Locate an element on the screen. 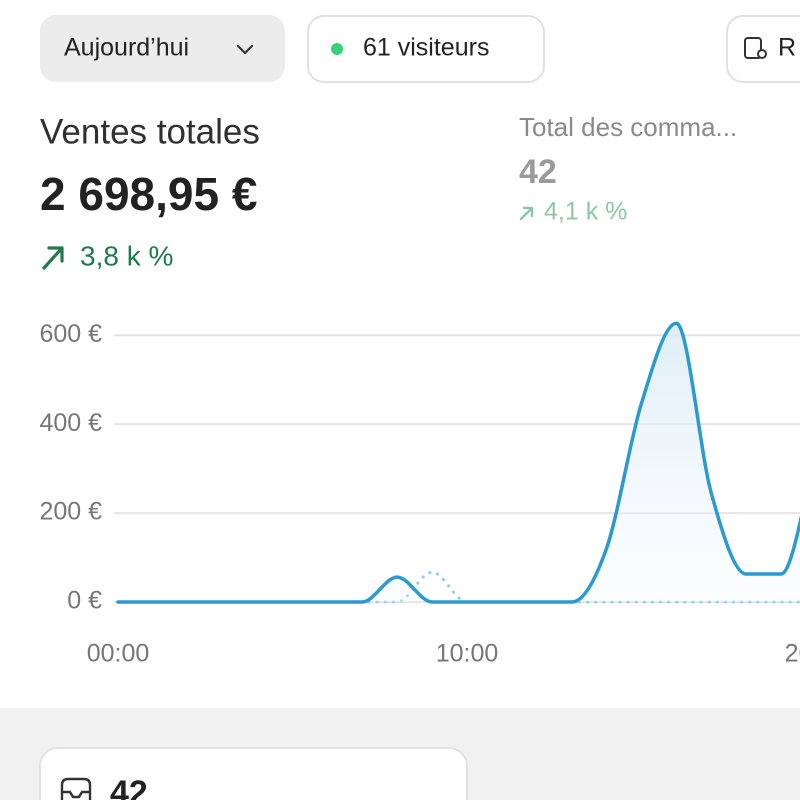 The image size is (800, 800). visitors-label: 61 visiteurs is located at coordinates (426, 48).